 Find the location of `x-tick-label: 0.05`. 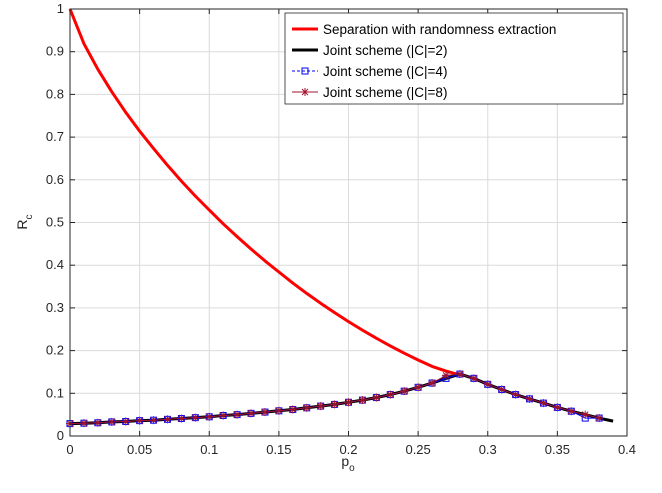

x-tick-label: 0.05 is located at coordinates (139, 449).